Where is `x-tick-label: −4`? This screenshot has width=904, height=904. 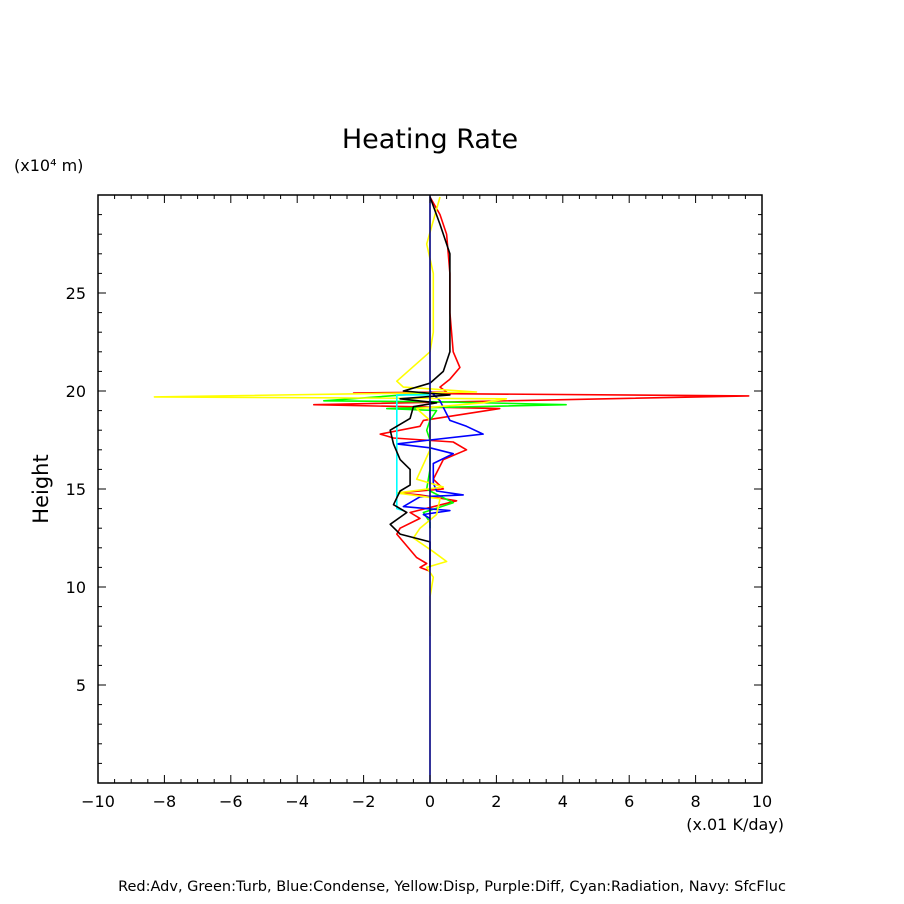 x-tick-label: −4 is located at coordinates (297, 801).